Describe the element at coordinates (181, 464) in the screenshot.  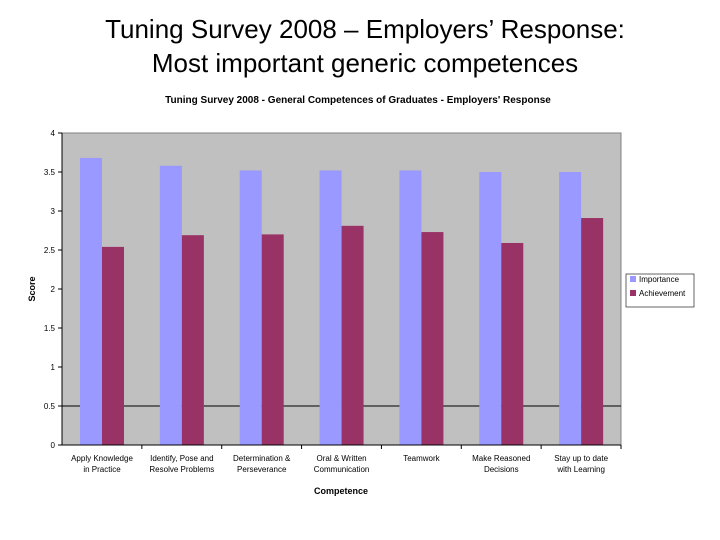
I see `x-category-label: Identify, Pose and Resolve Problems` at that location.